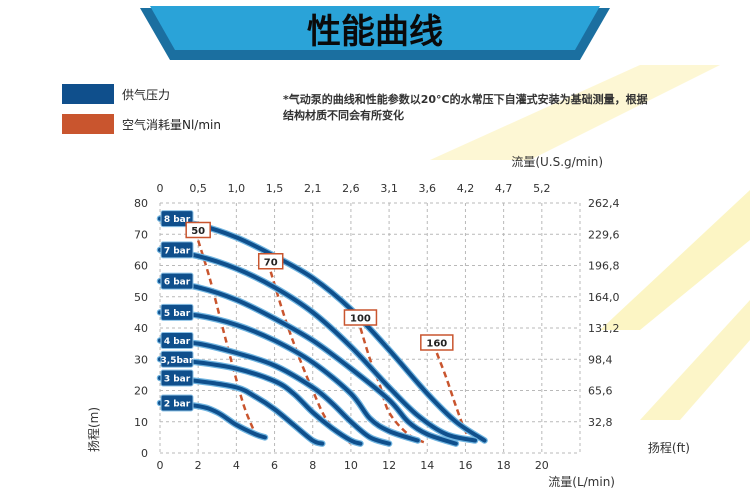  What do you see at coordinates (171, 124) in the screenshot?
I see `legend-label-air: 空气消耗量Nl/min` at bounding box center [171, 124].